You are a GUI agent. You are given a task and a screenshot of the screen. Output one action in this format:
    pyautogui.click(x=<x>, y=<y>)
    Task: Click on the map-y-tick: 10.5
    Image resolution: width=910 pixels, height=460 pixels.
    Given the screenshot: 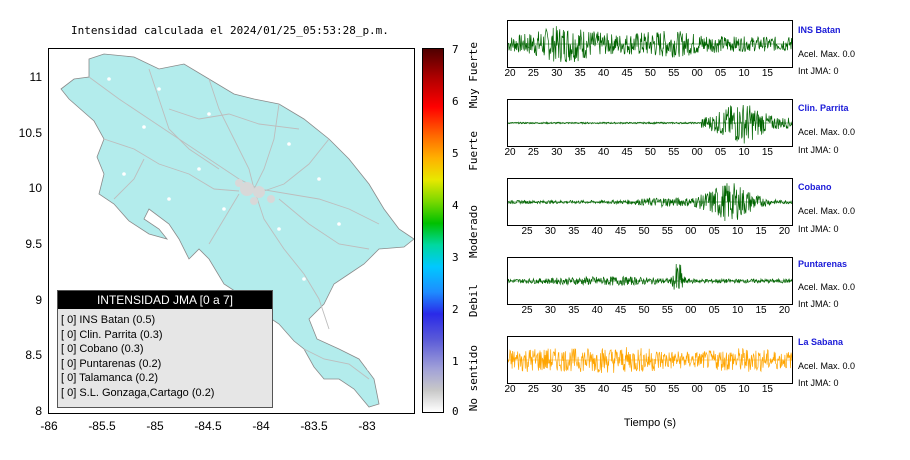 What is the action you would take?
    pyautogui.click(x=30, y=133)
    